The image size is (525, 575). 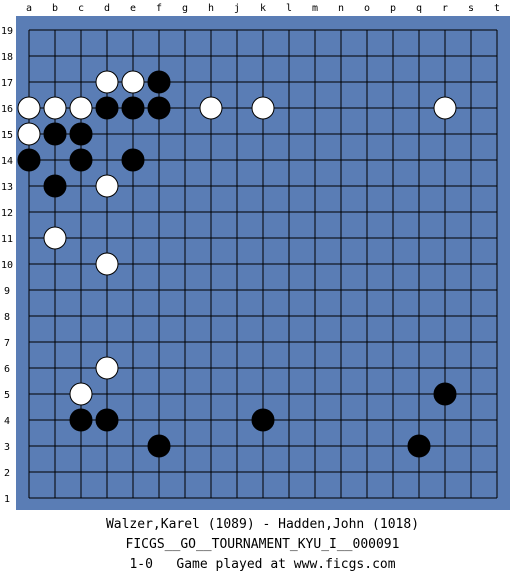 What do you see at coordinates (289, 8) in the screenshot?
I see `column-label: l` at bounding box center [289, 8].